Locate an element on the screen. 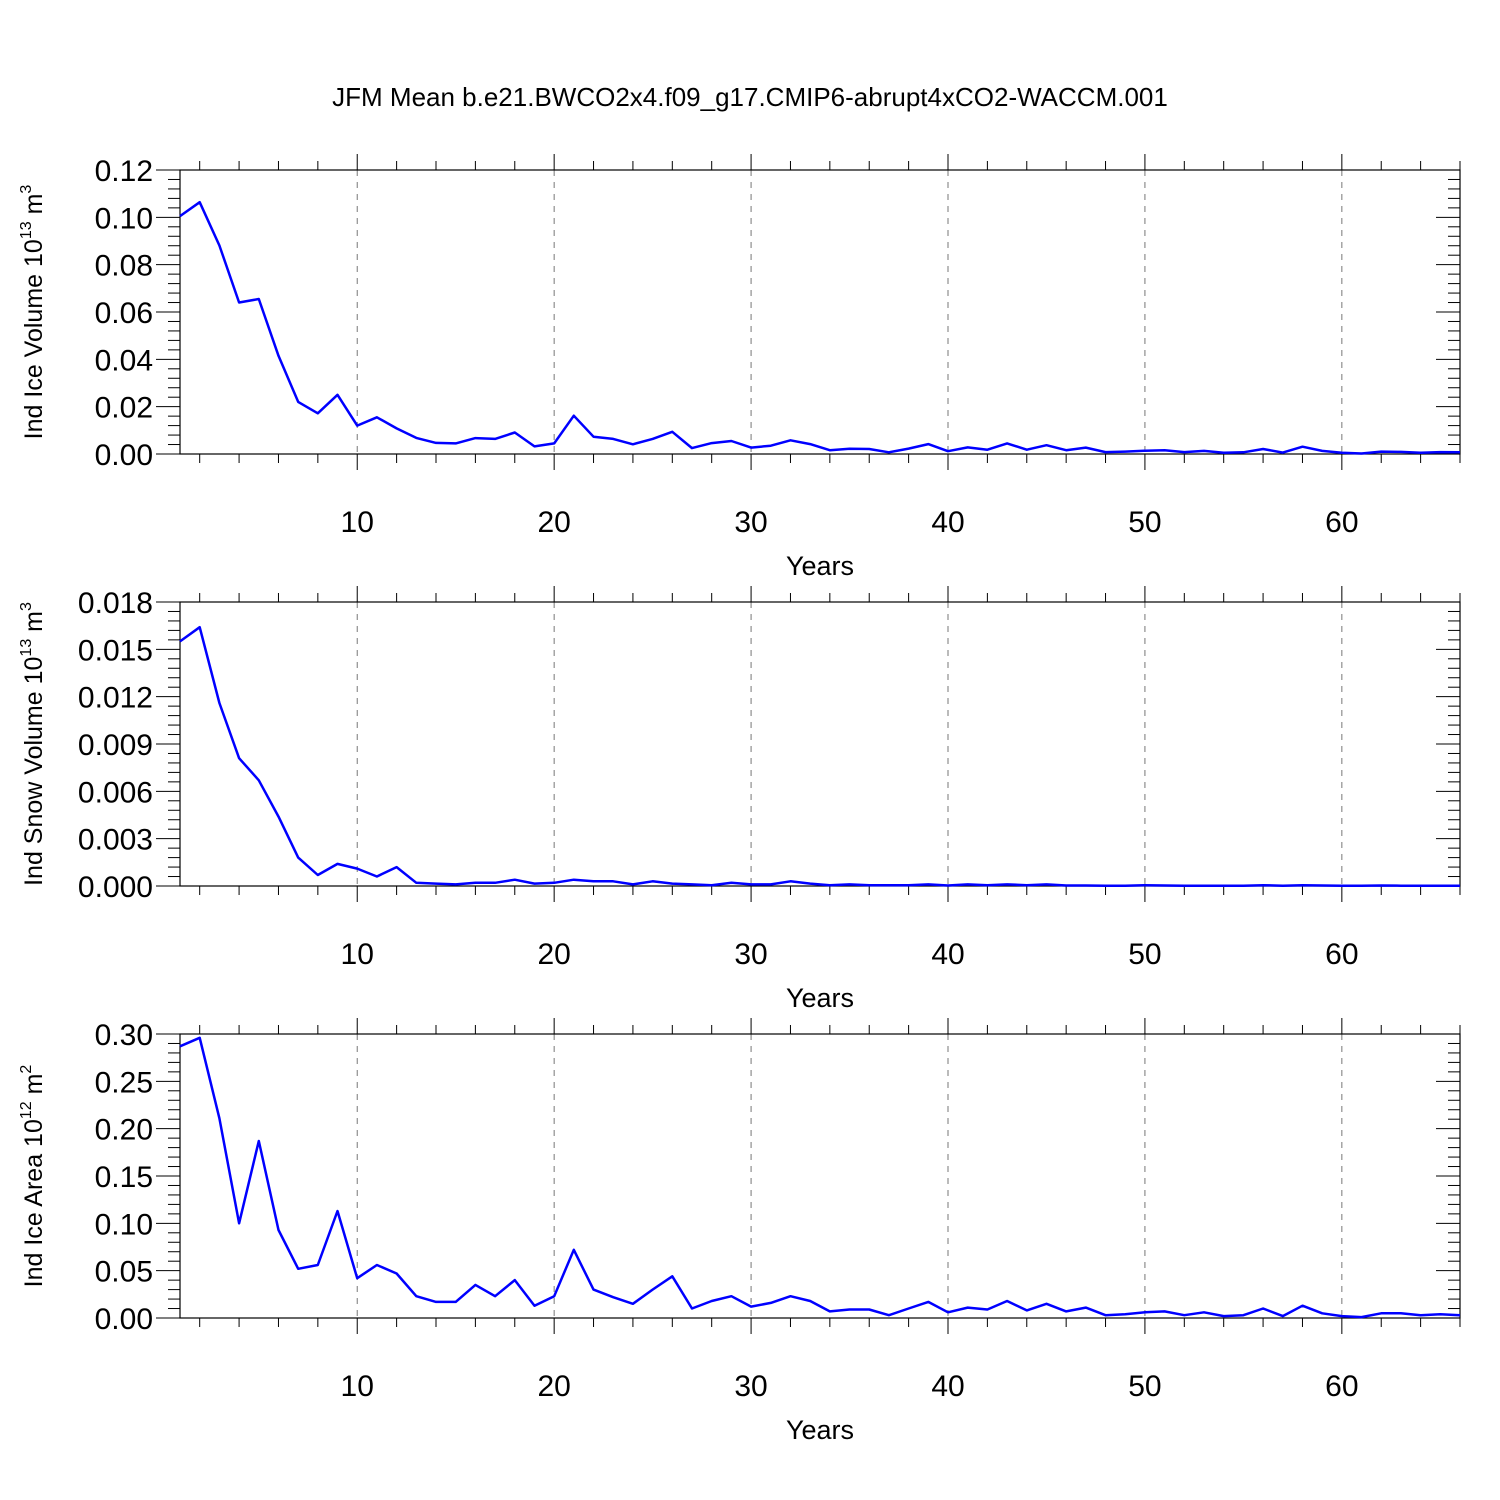  y-tick-label: 0.25 is located at coordinates (124, 1082).